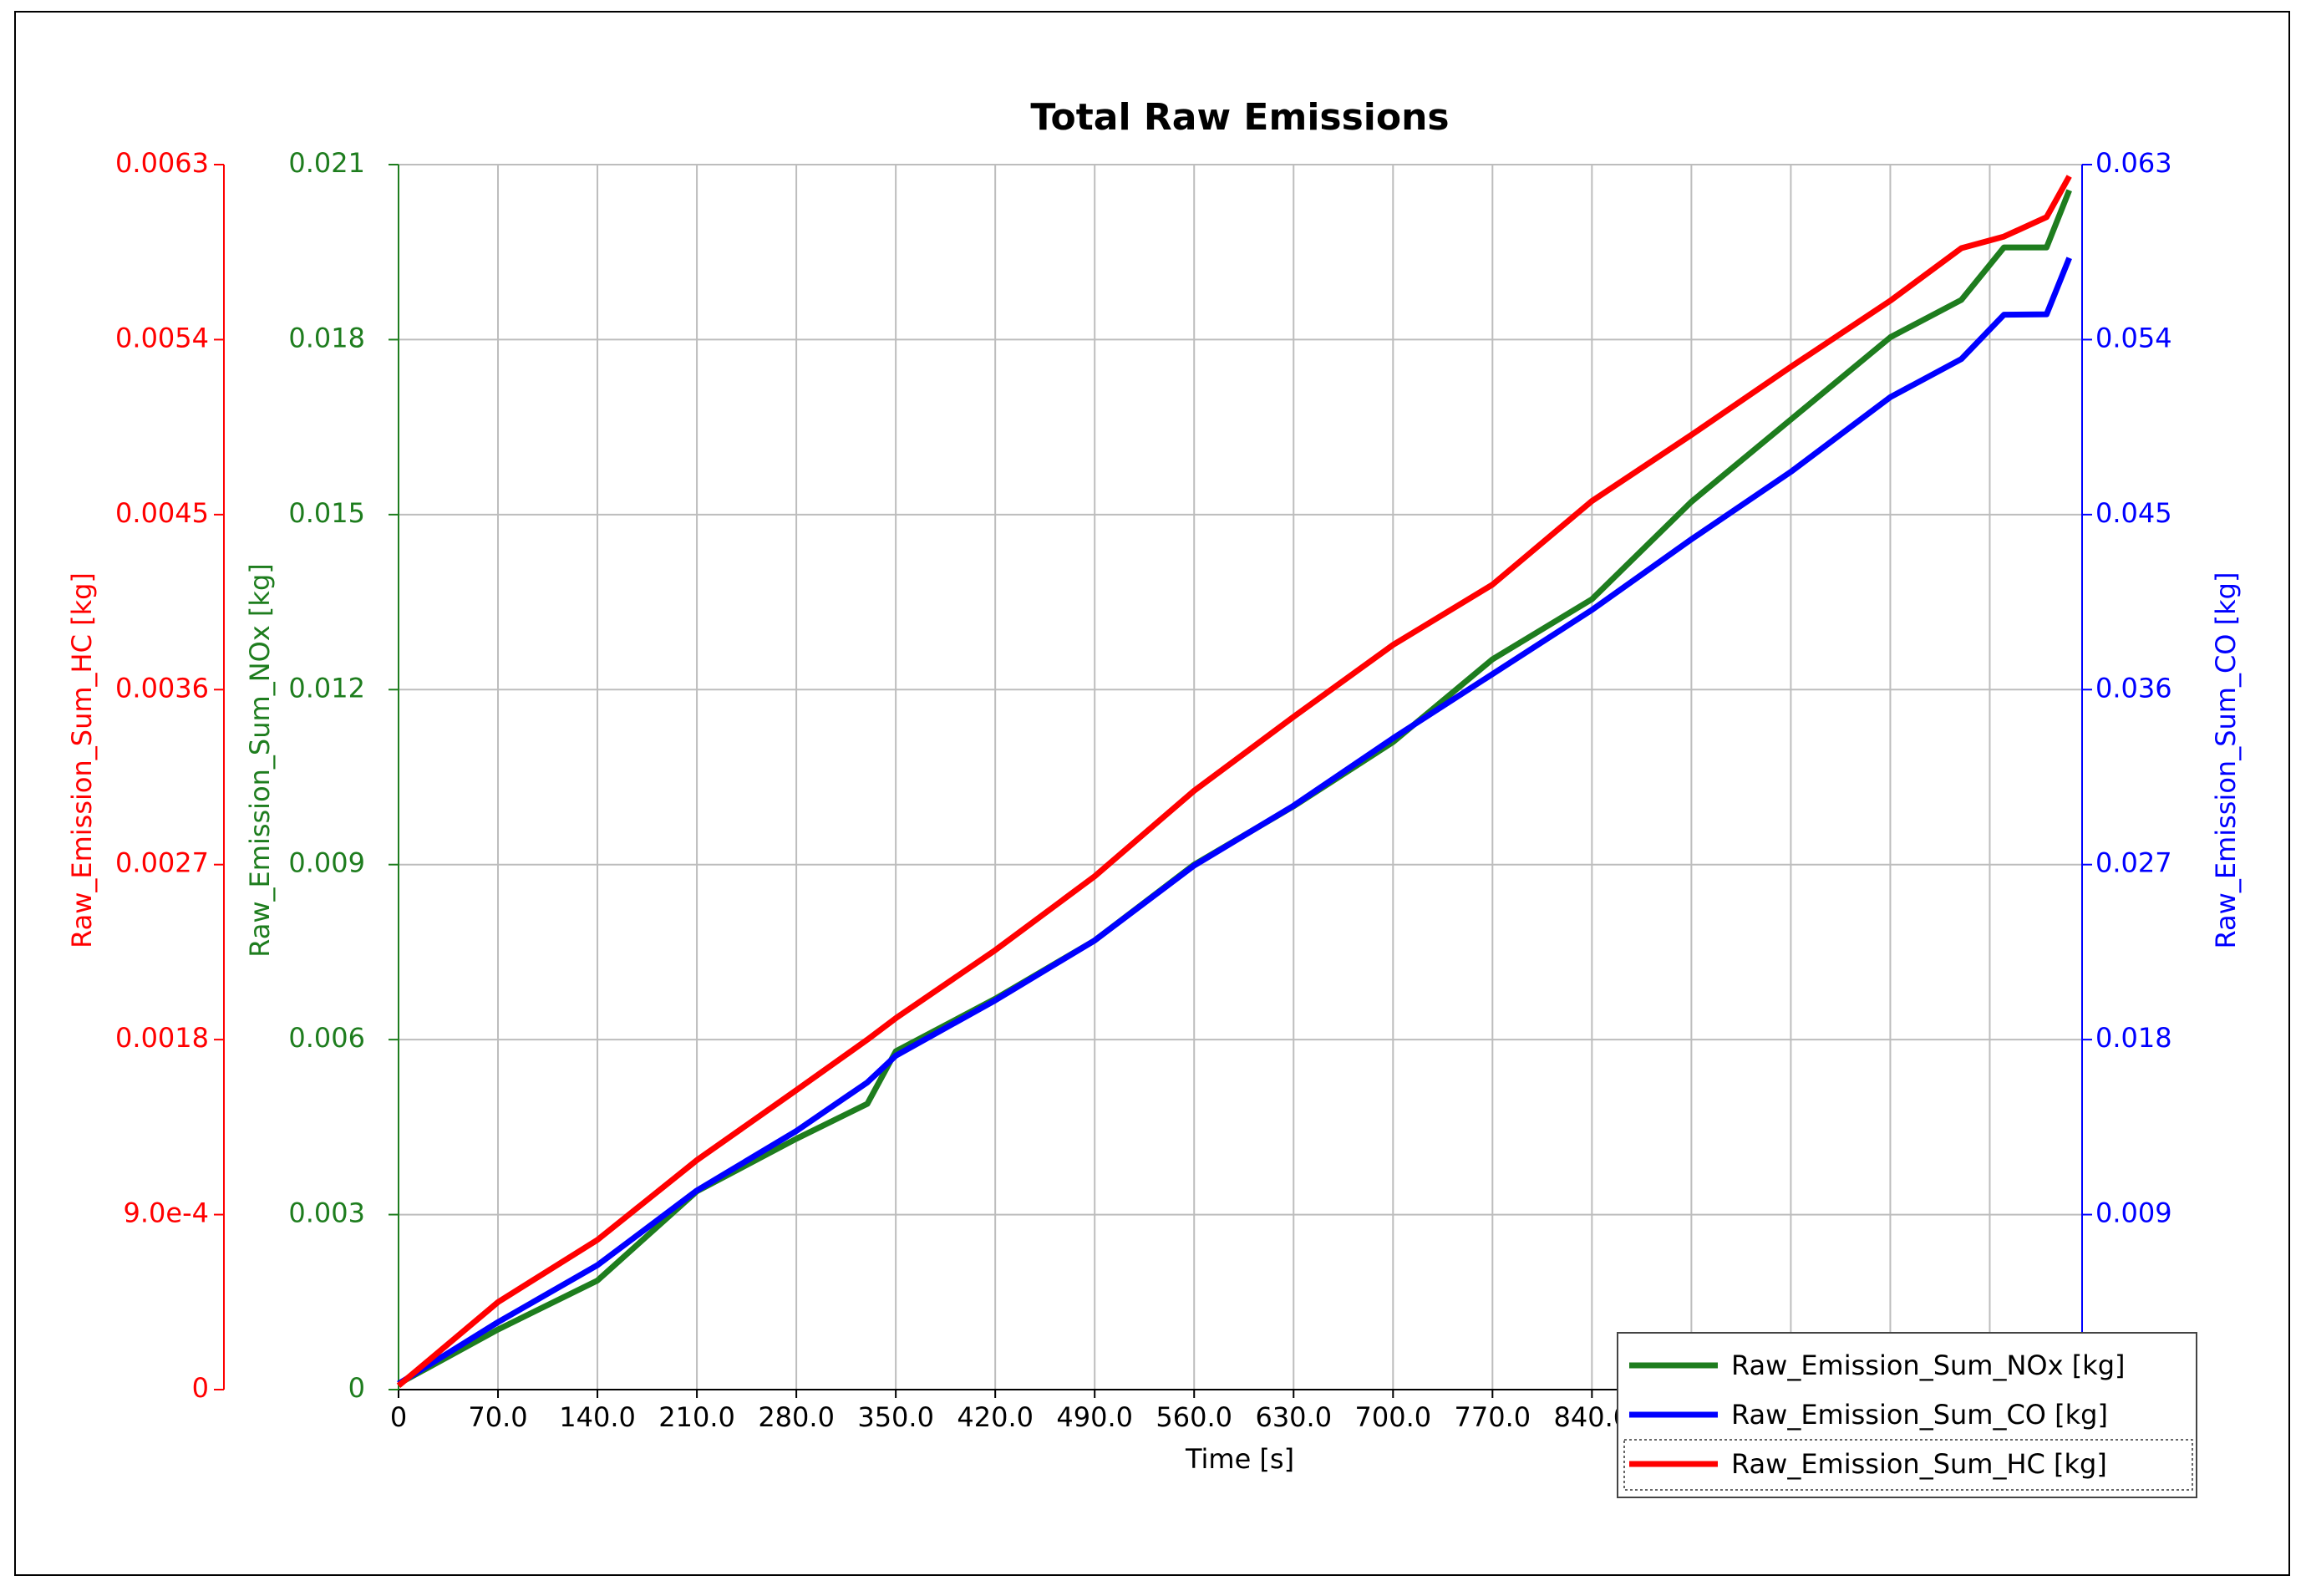 Image resolution: width=2306 pixels, height=1596 pixels. What do you see at coordinates (326, 1038) in the screenshot?
I see `y-tick-label: 0.006` at bounding box center [326, 1038].